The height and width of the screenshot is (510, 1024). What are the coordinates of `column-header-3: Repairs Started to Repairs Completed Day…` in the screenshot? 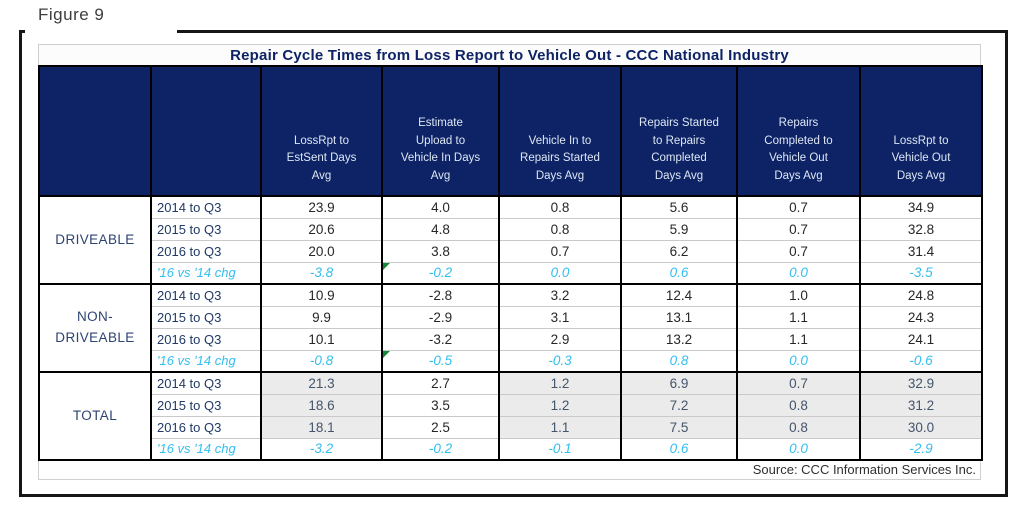 It's located at (679, 131).